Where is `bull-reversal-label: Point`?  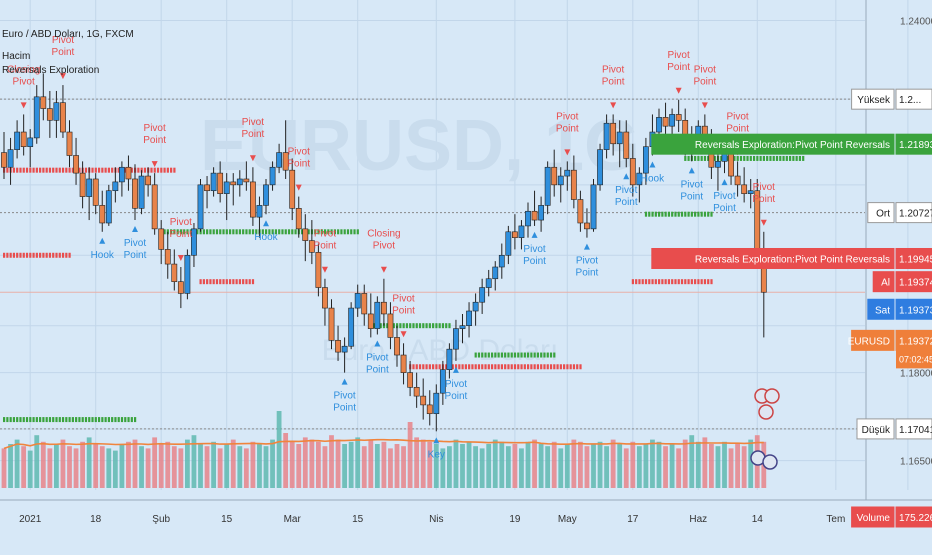
bull-reversal-label: Point is located at coordinates (344, 408).